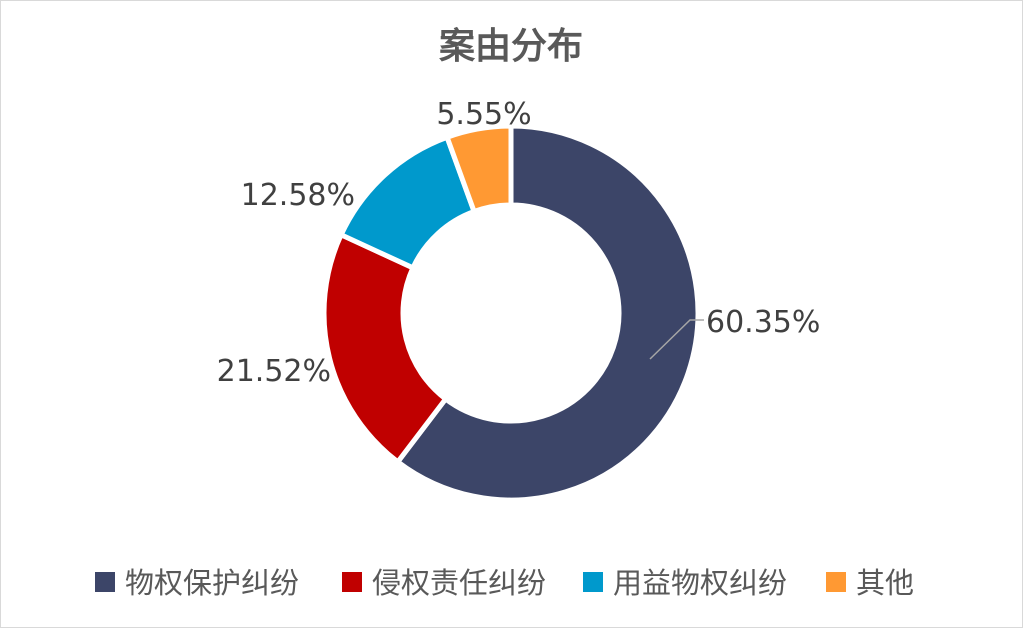  I want to click on legend-item-1: 物权保护纠纷, so click(197, 583).